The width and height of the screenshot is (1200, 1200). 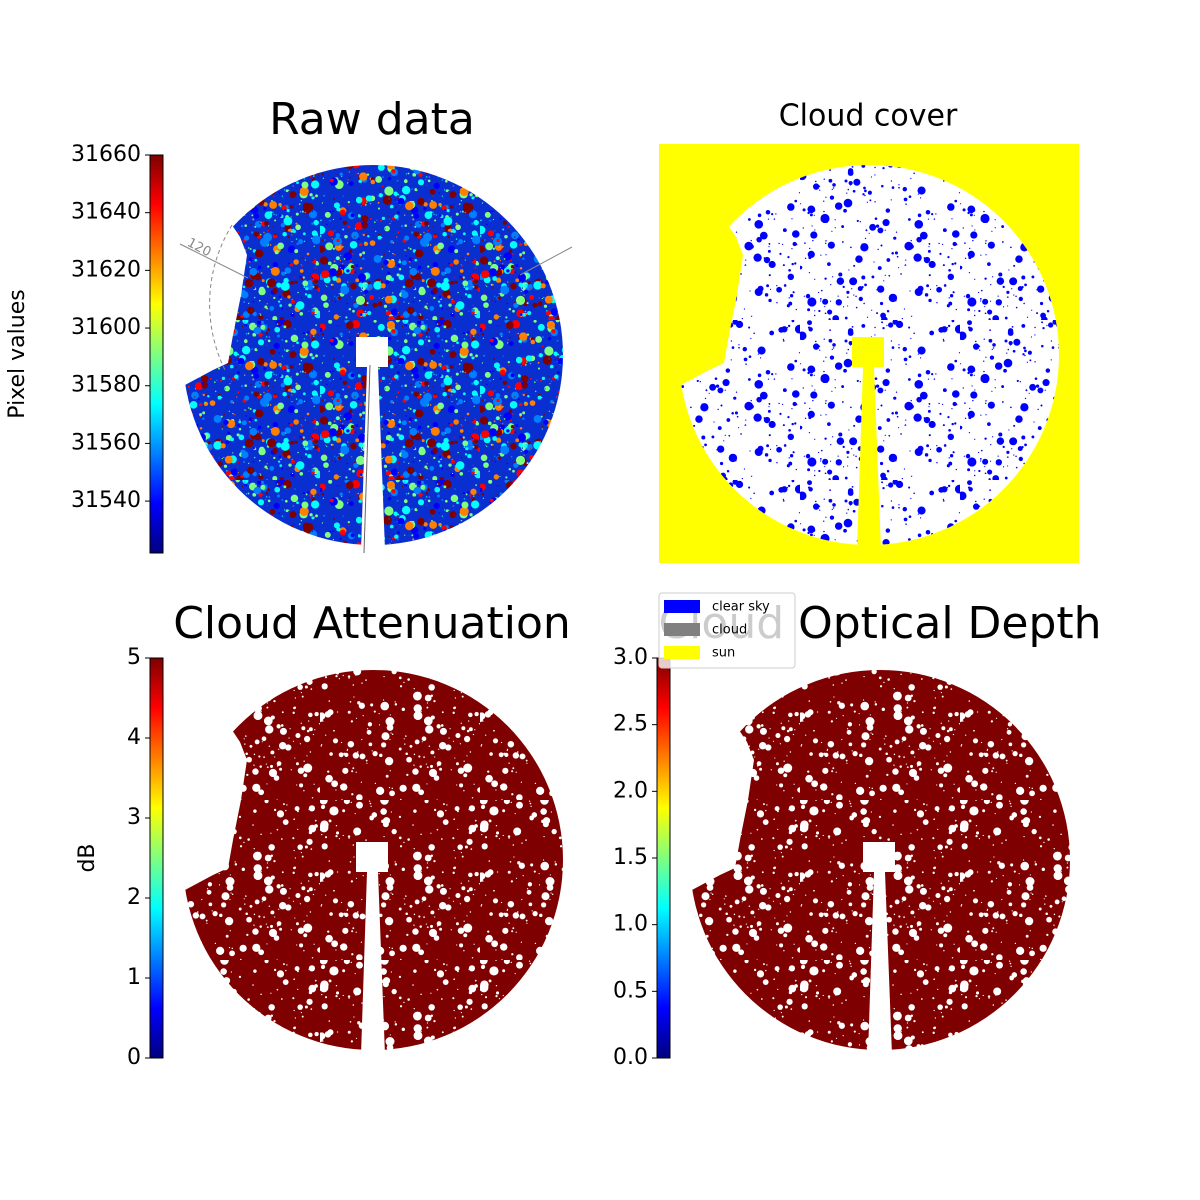 What do you see at coordinates (372, 119) in the screenshot?
I see `panel-title: Raw data` at bounding box center [372, 119].